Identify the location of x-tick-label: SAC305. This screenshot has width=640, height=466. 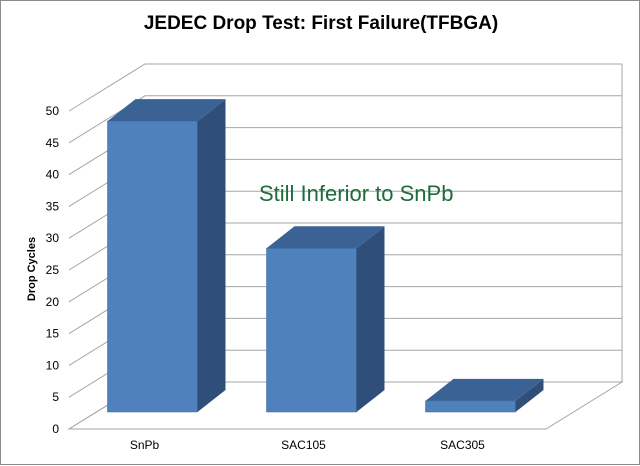
(462, 445).